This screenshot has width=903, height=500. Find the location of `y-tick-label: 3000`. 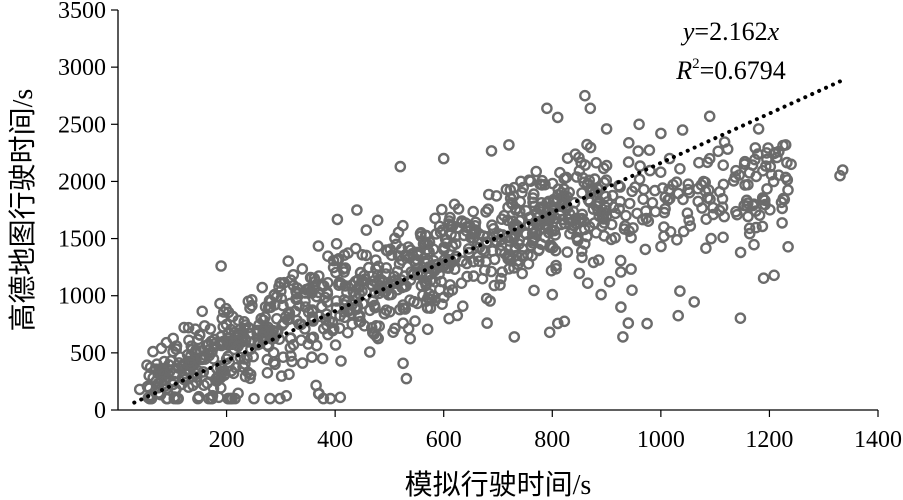

y-tick-label: 3000 is located at coordinates (82, 68).